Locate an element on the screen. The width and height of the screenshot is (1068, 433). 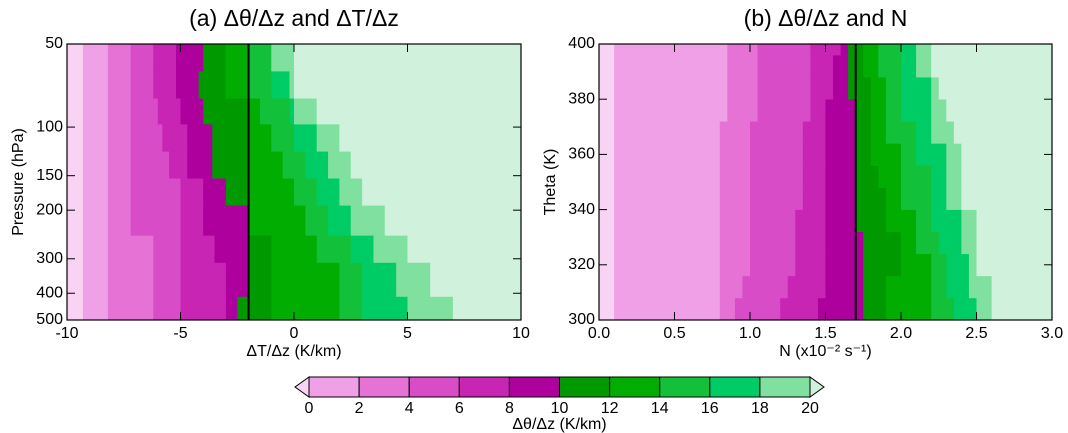
x-tick-label: 2.0 is located at coordinates (901, 333).